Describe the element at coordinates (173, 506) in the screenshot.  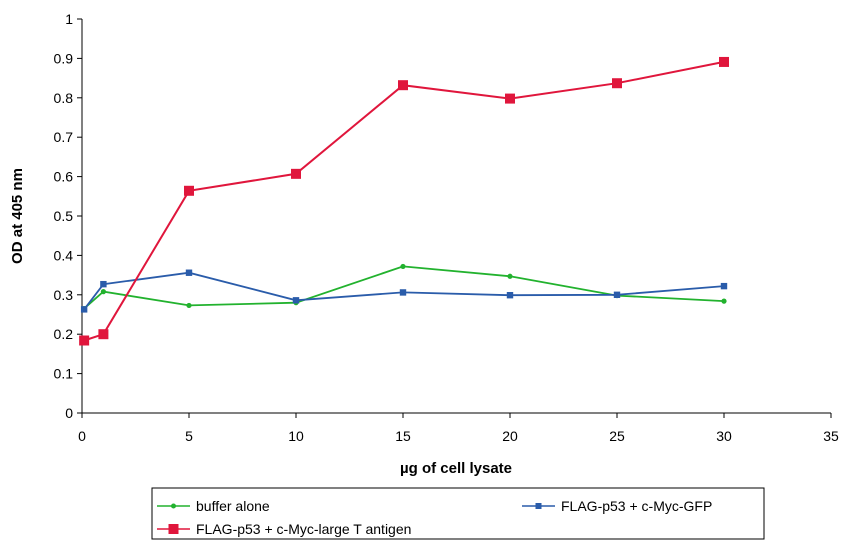
I see `legend-marker-buffer-alone` at that location.